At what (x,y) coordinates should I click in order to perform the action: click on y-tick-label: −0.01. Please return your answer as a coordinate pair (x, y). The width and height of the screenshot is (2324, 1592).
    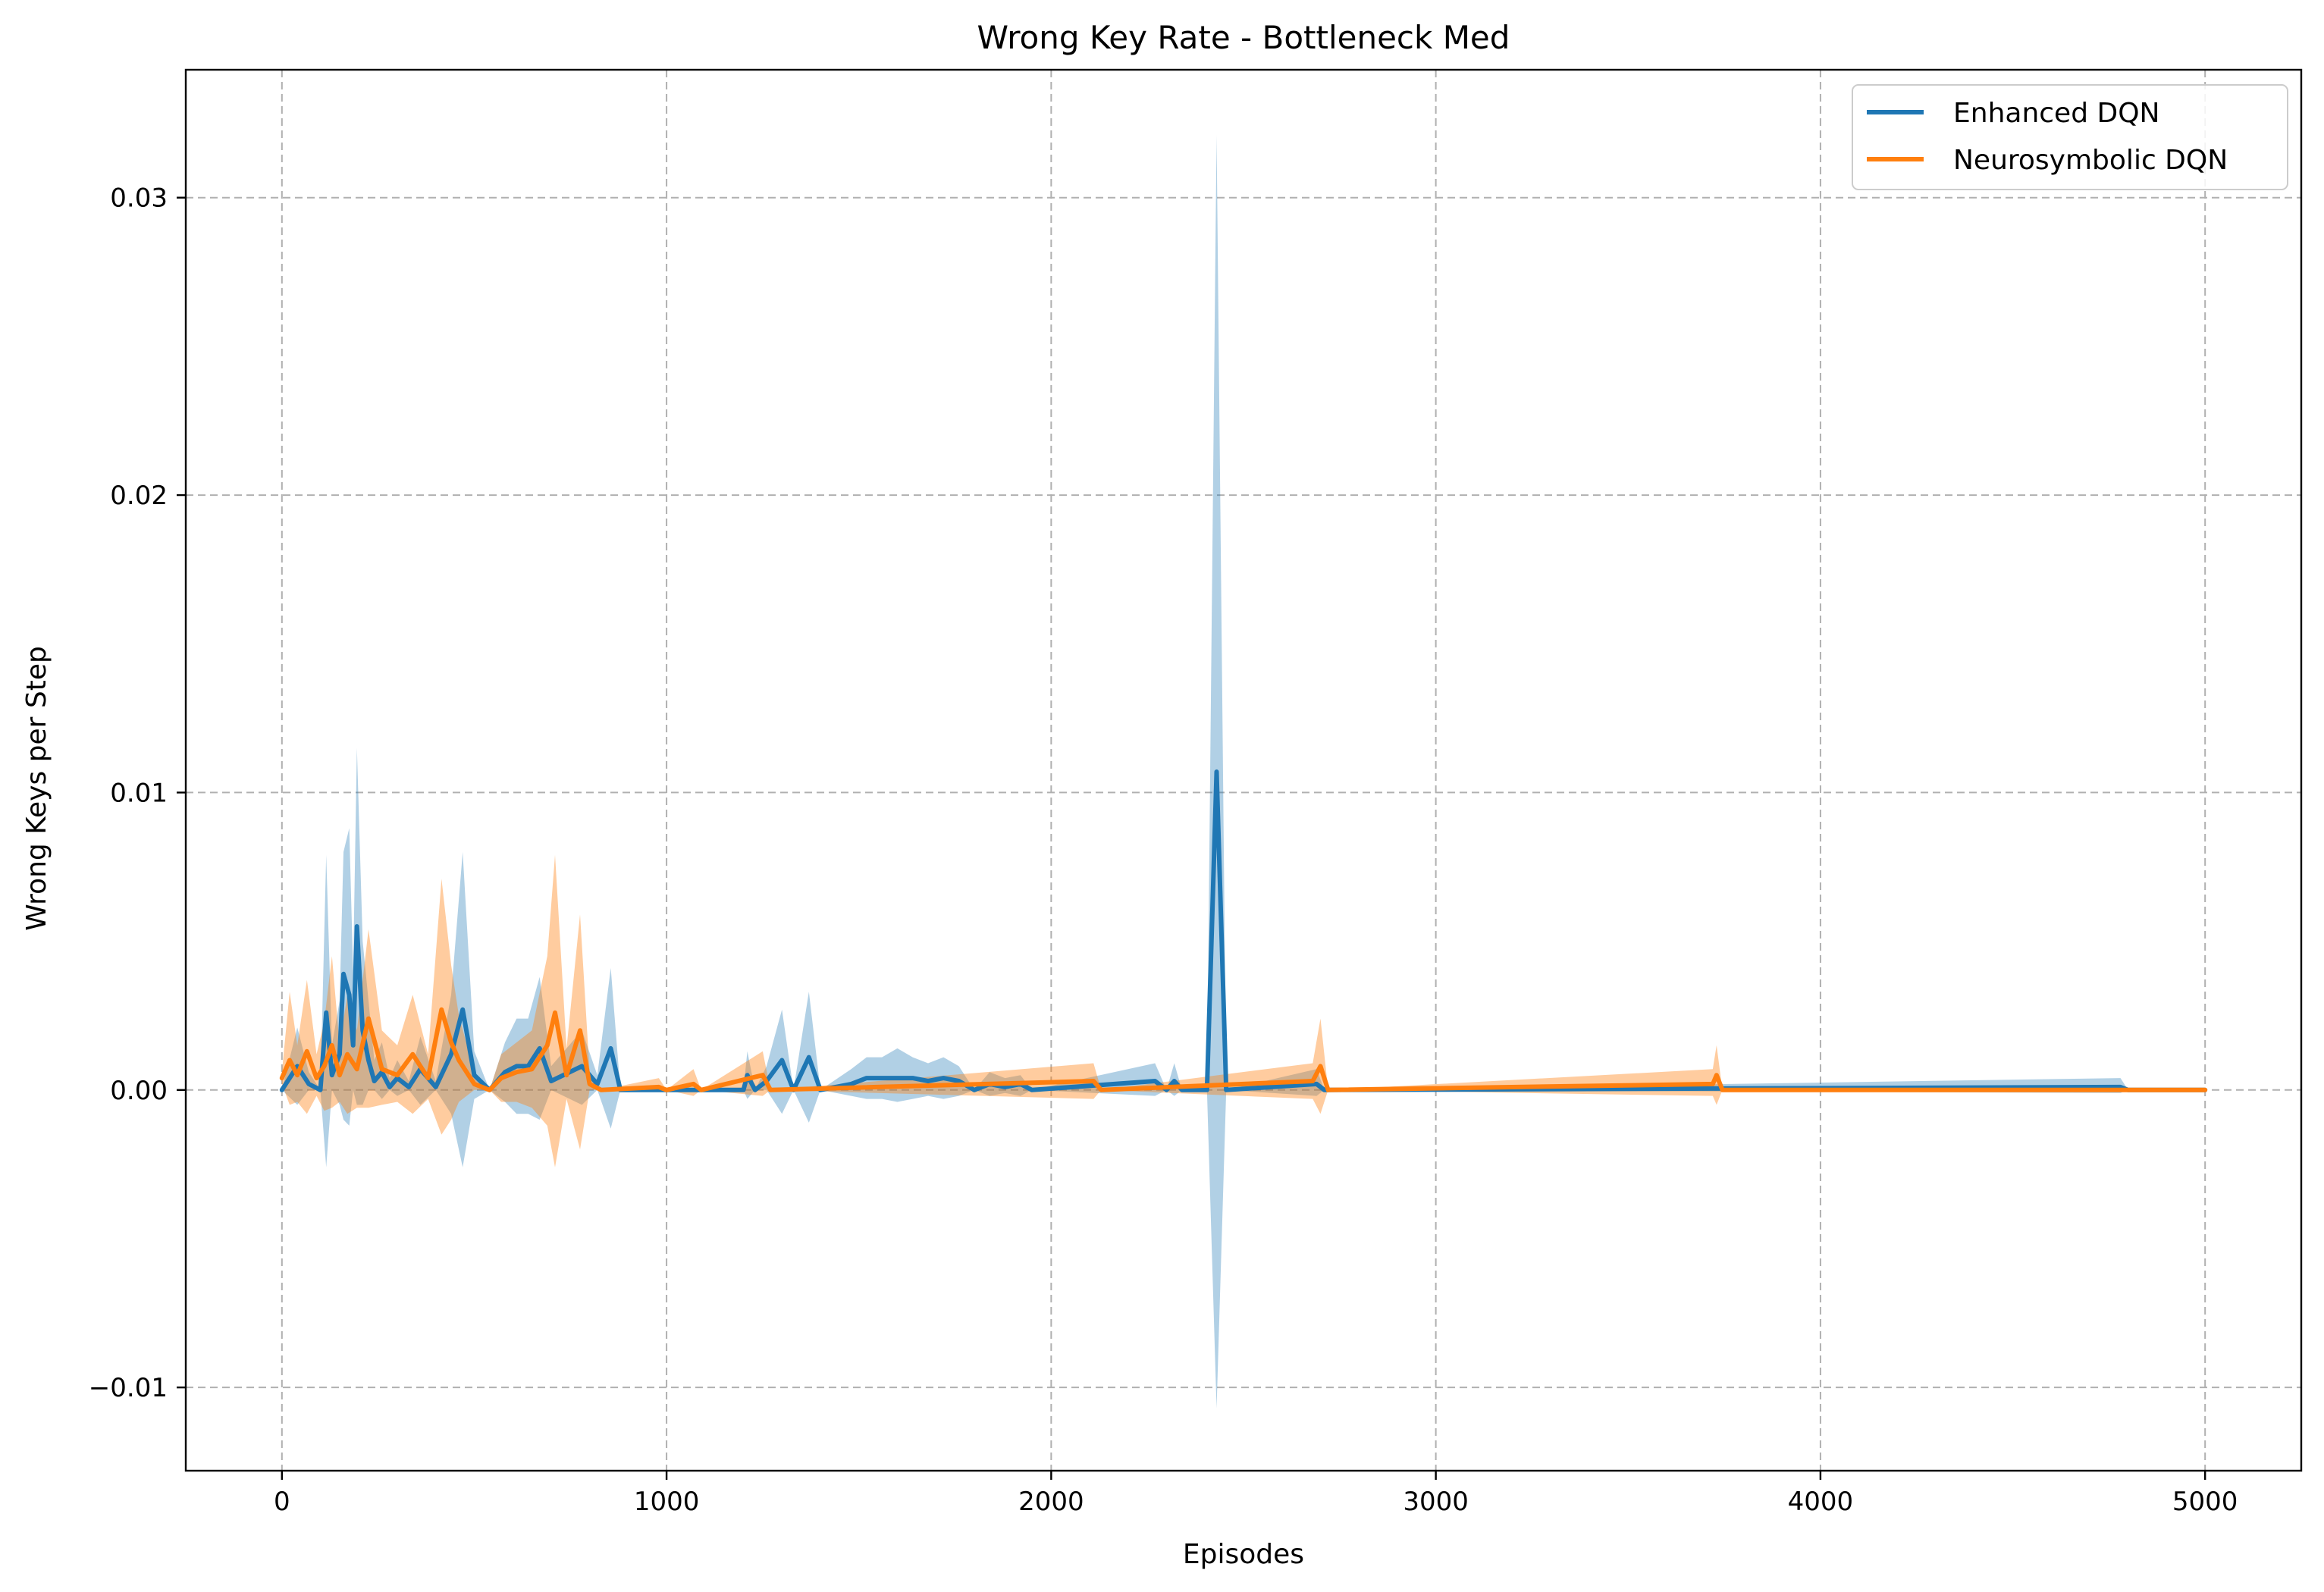
    Looking at the image, I should click on (128, 1388).